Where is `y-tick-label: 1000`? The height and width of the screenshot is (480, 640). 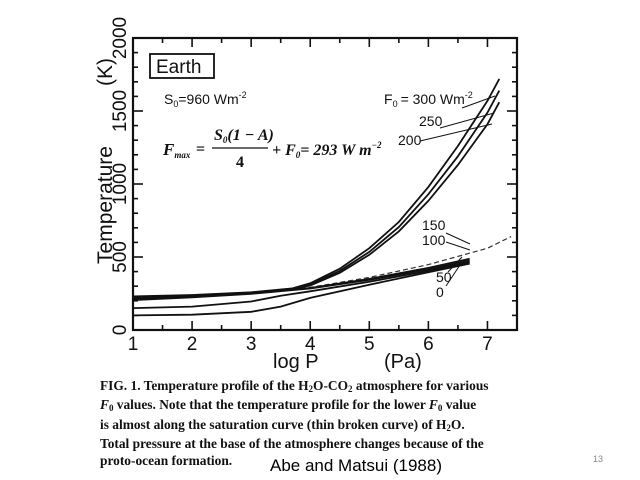 y-tick-label: 1000 is located at coordinates (120, 184).